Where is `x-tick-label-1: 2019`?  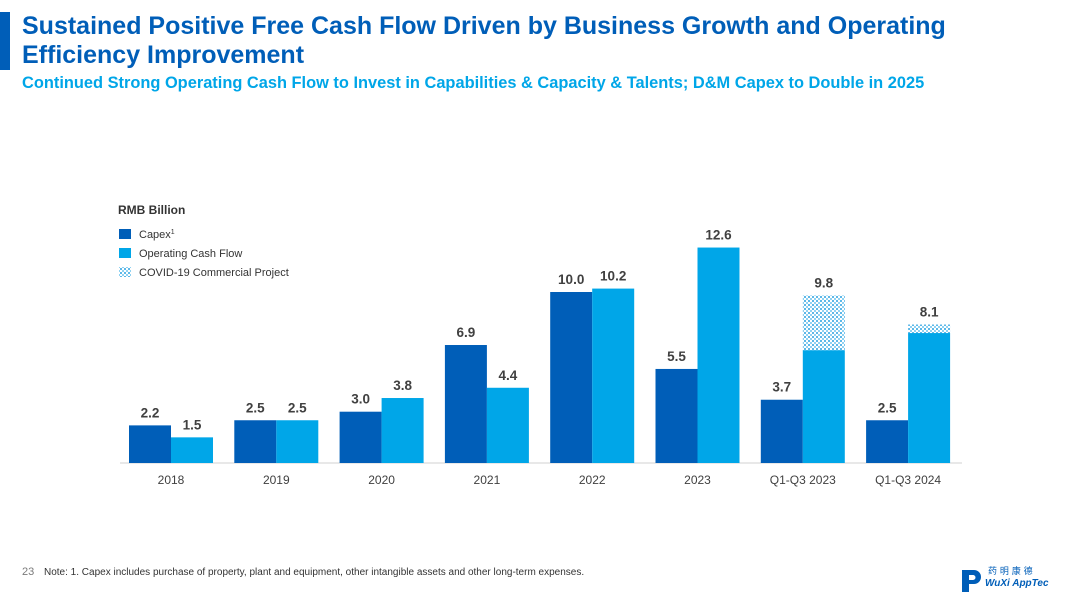
x-tick-label-1: 2019 is located at coordinates (276, 480).